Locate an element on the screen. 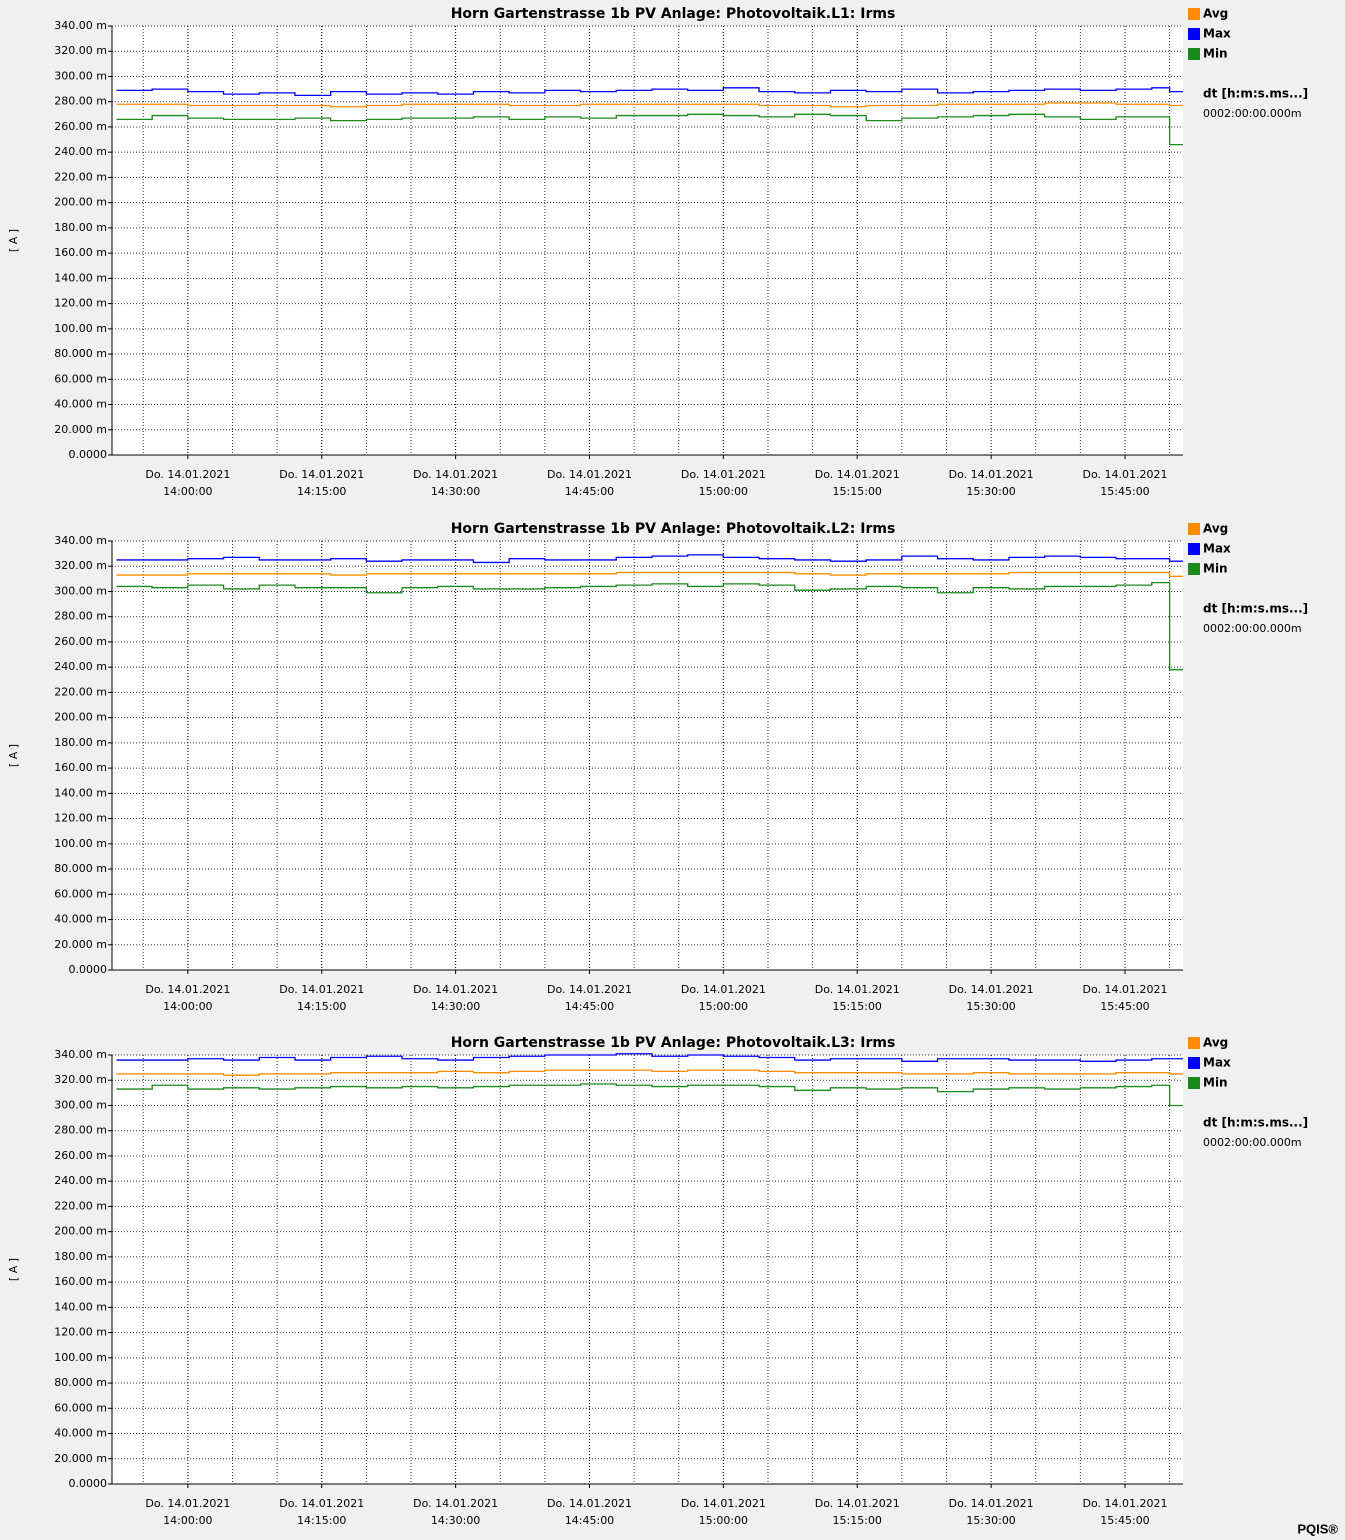 This screenshot has height=1540, width=1345. y-tick-label: 0.0000 is located at coordinates (88, 1483).